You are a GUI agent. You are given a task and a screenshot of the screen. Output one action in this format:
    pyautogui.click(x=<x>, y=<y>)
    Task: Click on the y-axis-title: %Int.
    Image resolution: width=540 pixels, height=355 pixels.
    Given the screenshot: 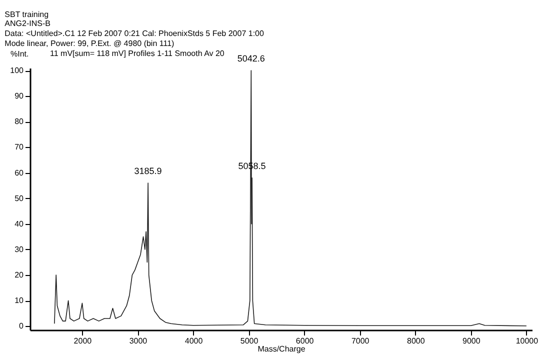 What is the action you would take?
    pyautogui.click(x=19, y=54)
    